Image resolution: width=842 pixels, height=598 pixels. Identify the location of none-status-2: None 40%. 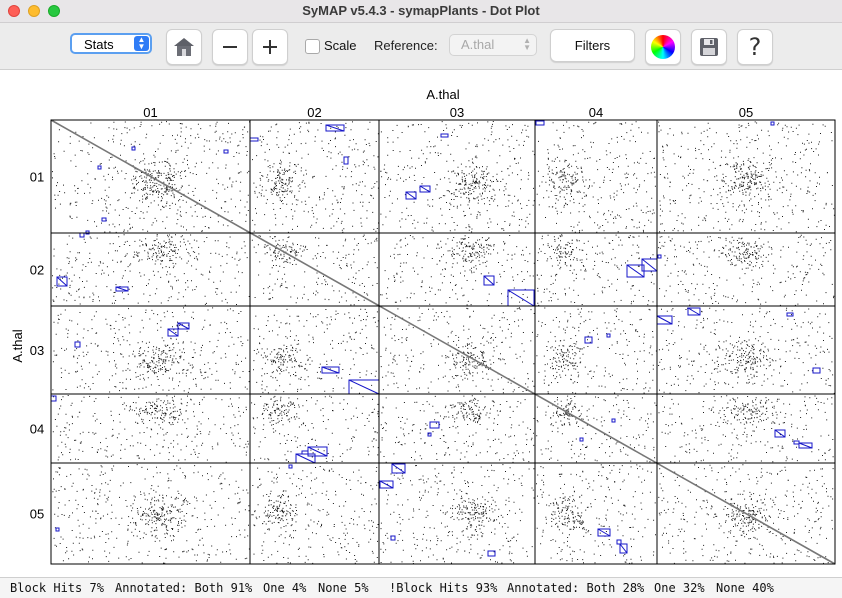
(745, 588).